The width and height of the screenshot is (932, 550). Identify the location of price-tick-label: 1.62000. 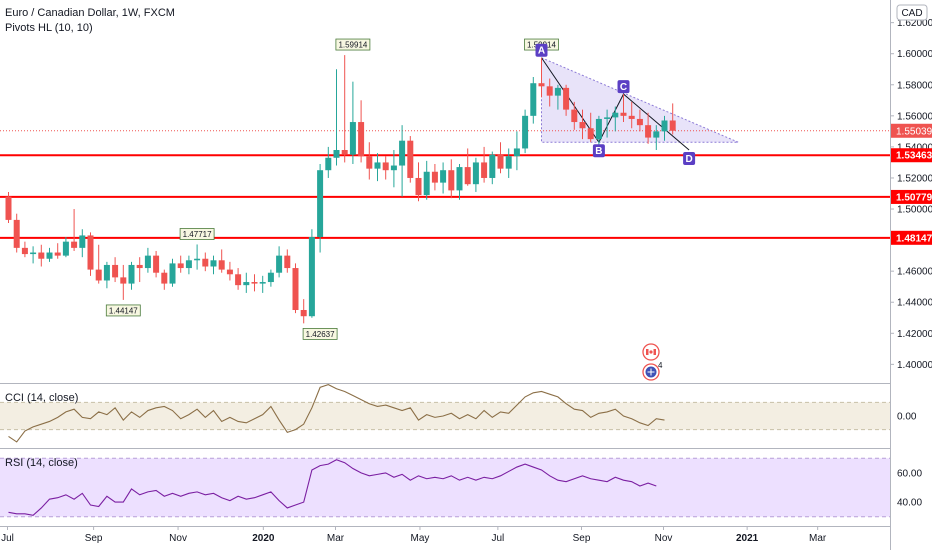
(914, 23).